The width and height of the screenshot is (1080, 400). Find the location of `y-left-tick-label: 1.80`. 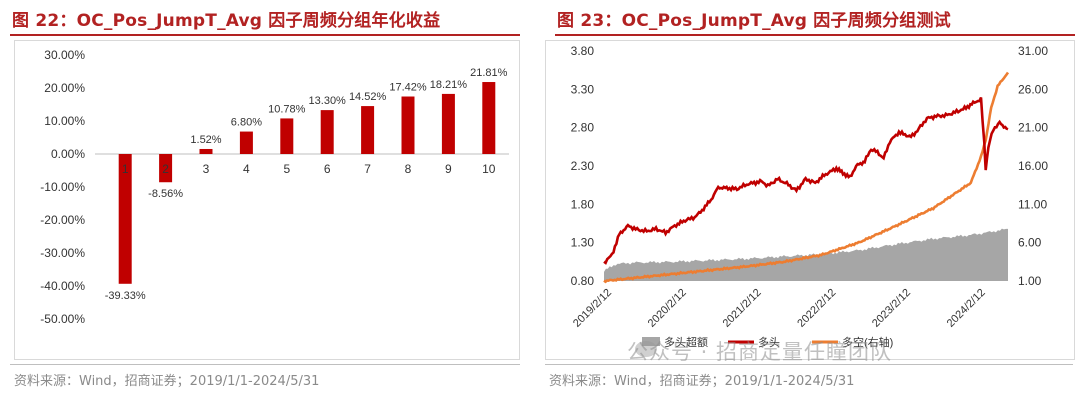

y-left-tick-label: 1.80 is located at coordinates (583, 204).